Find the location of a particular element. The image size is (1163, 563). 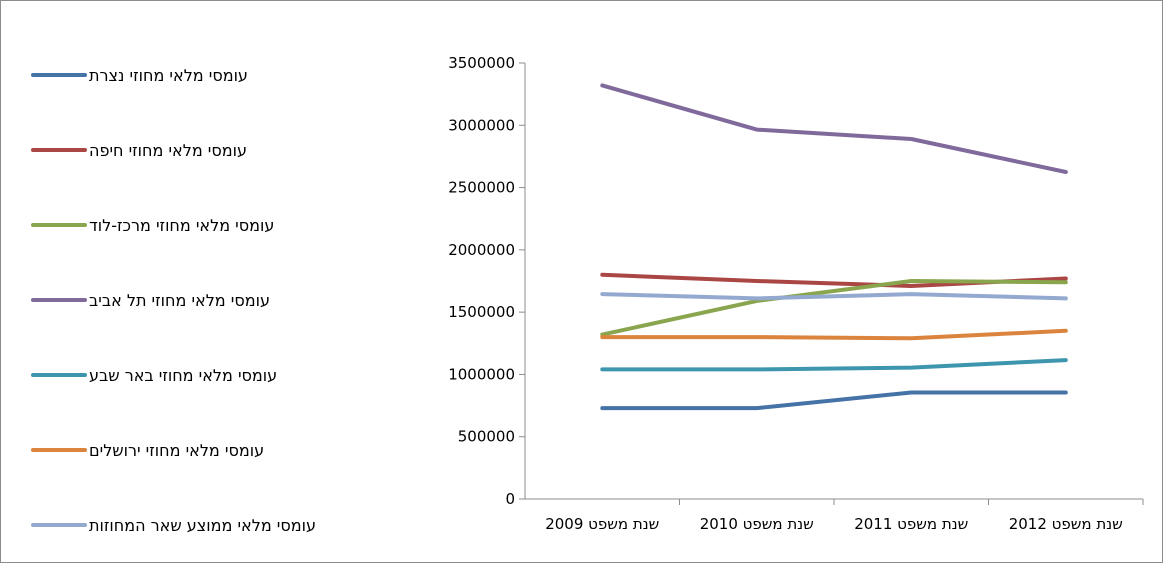

x-tick-label: שנת משפט 2009 is located at coordinates (602, 524).